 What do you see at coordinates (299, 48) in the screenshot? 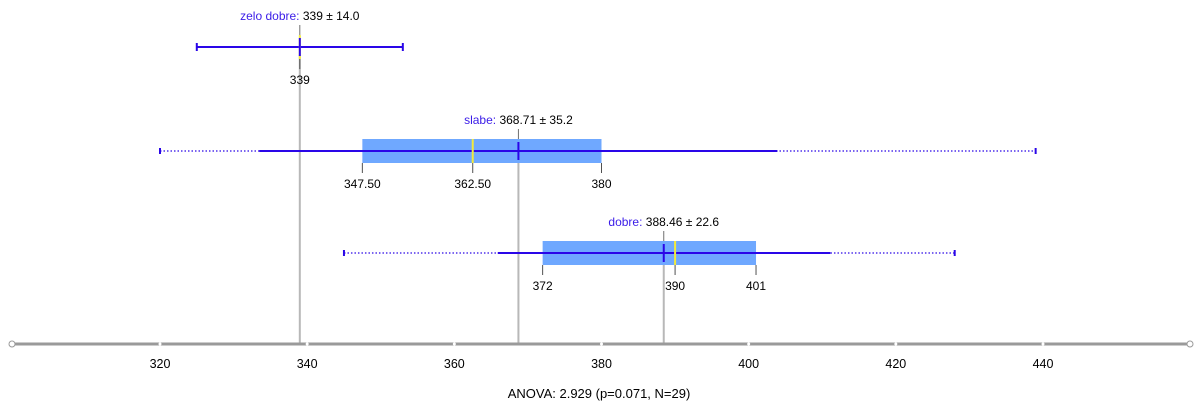
I see `group-zelo-dobre: zelo dobre: 339 ± 14.0 339` at bounding box center [299, 48].